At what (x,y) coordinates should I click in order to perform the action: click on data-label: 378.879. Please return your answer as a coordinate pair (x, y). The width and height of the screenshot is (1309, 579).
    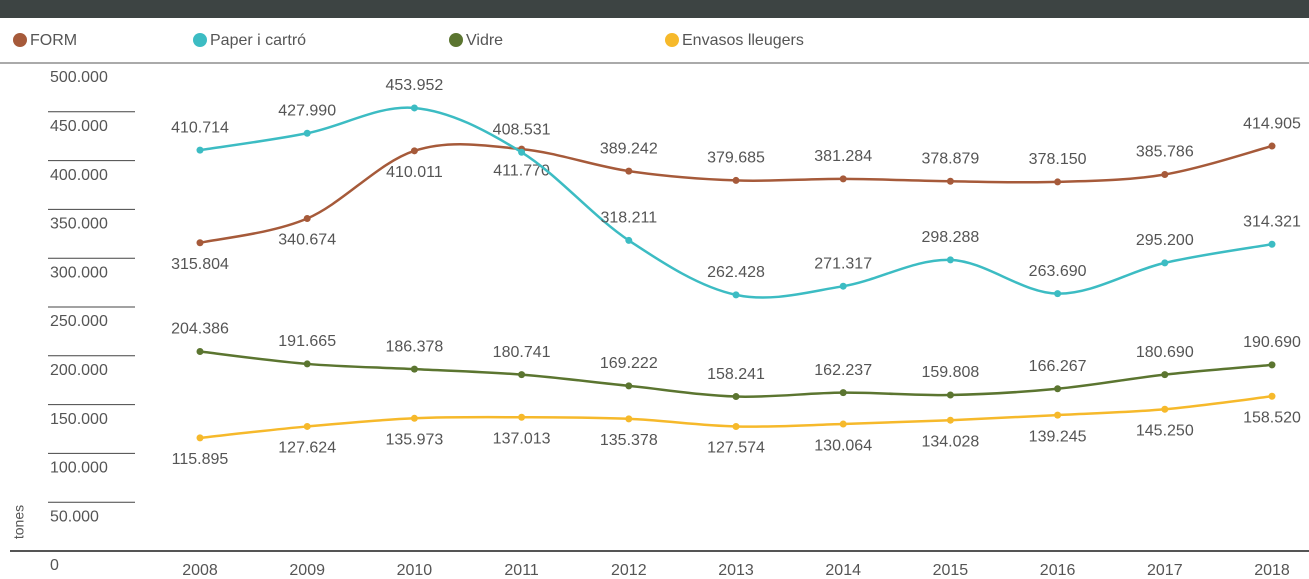
    Looking at the image, I should click on (950, 158).